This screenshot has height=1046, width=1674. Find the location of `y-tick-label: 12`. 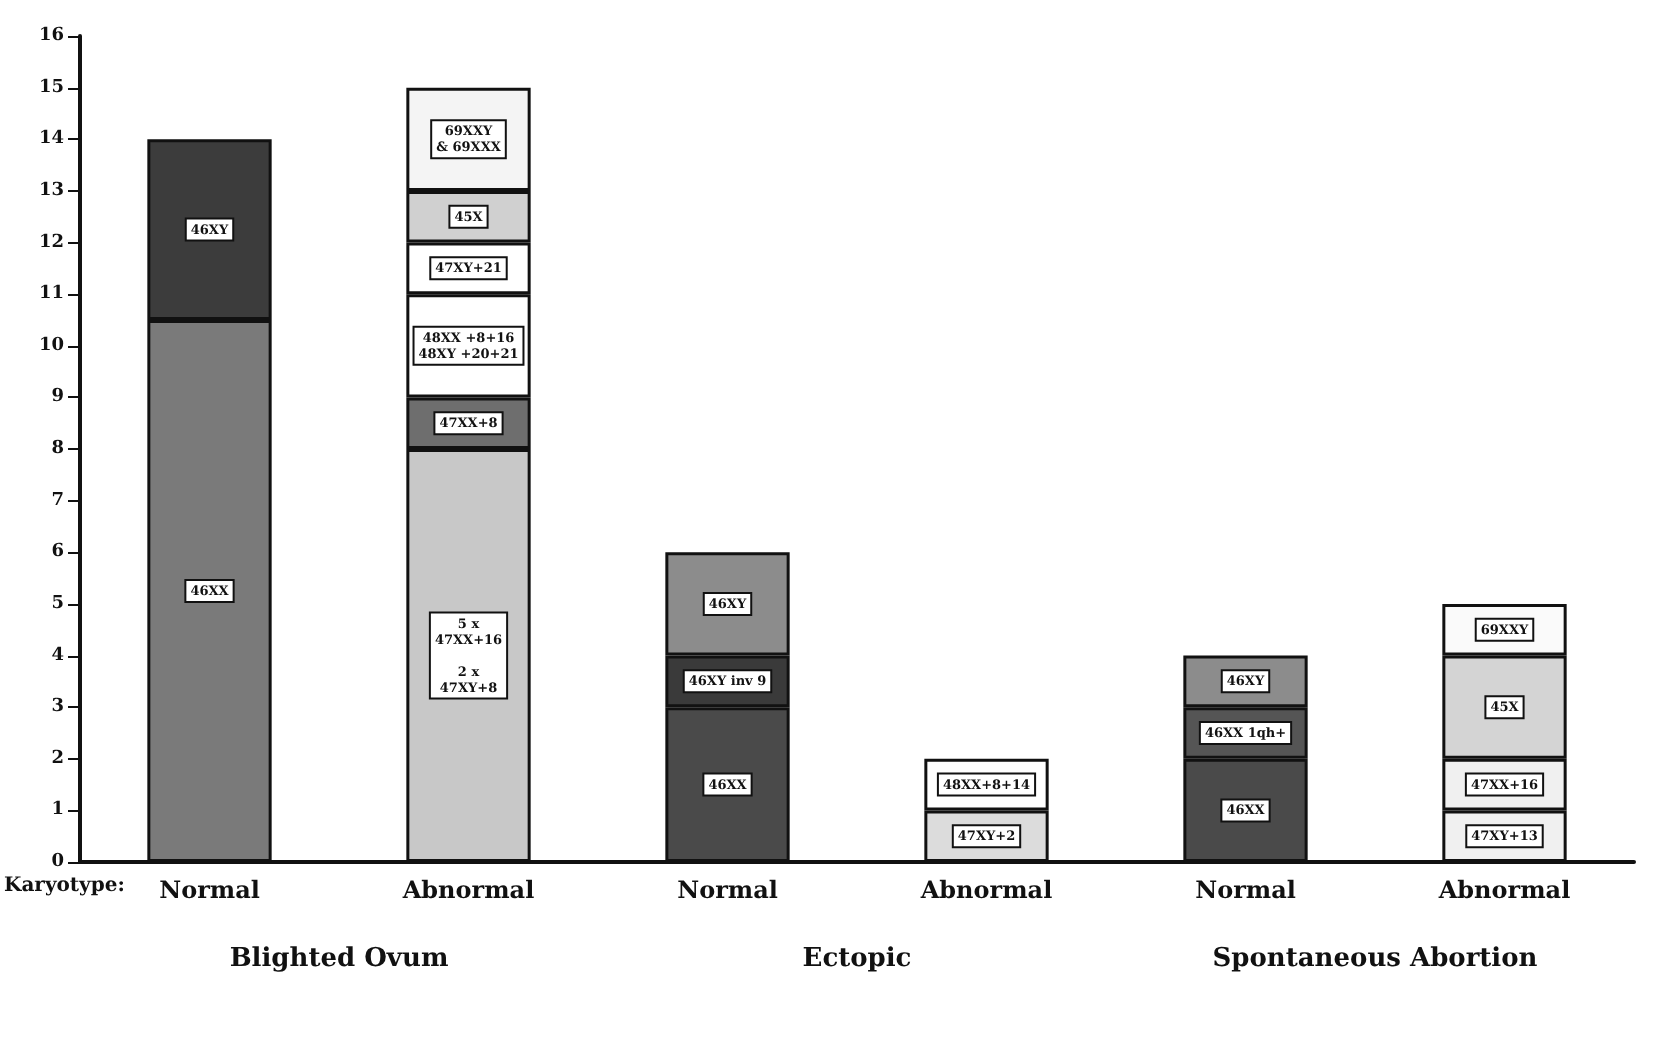

y-tick-label: 12 is located at coordinates (51, 242).